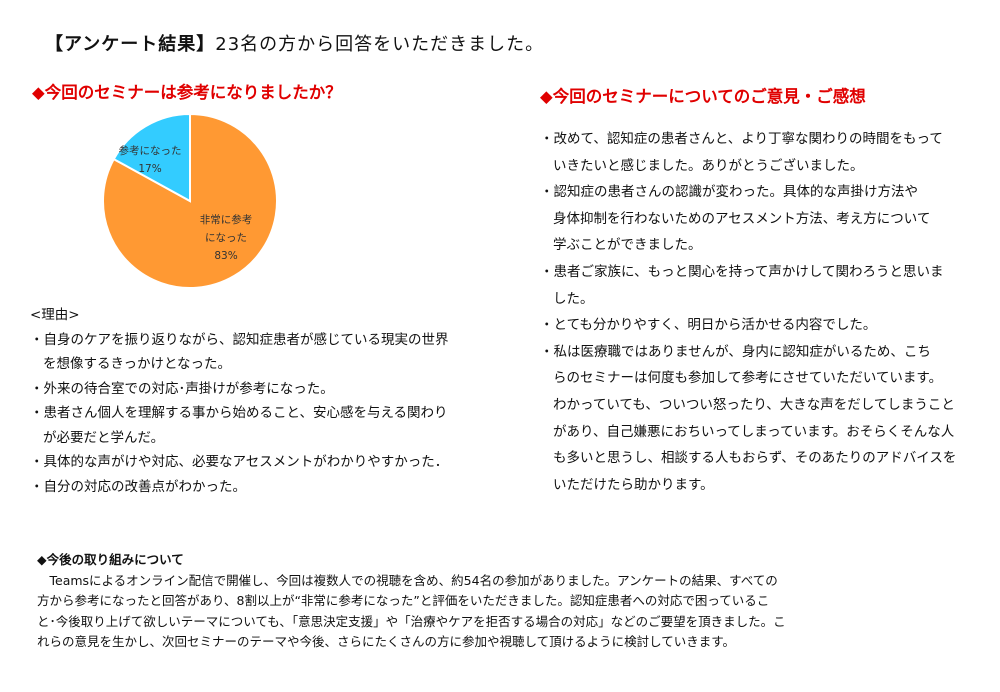 The image size is (1000, 692). What do you see at coordinates (225, 256) in the screenshot?
I see `pie-data-label: 83%` at bounding box center [225, 256].